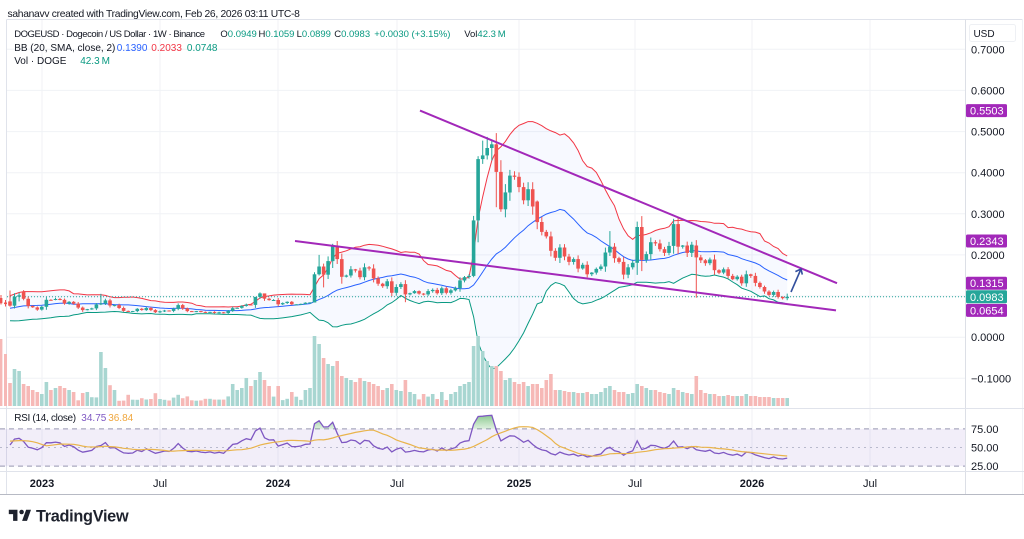 This screenshot has height=539, width=1024. I want to click on svg-text: TradingView, so click(82, 517).